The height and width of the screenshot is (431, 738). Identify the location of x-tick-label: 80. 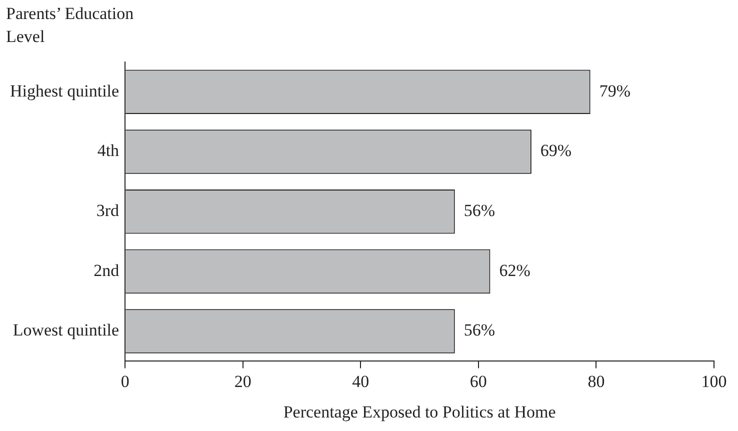
(596, 381).